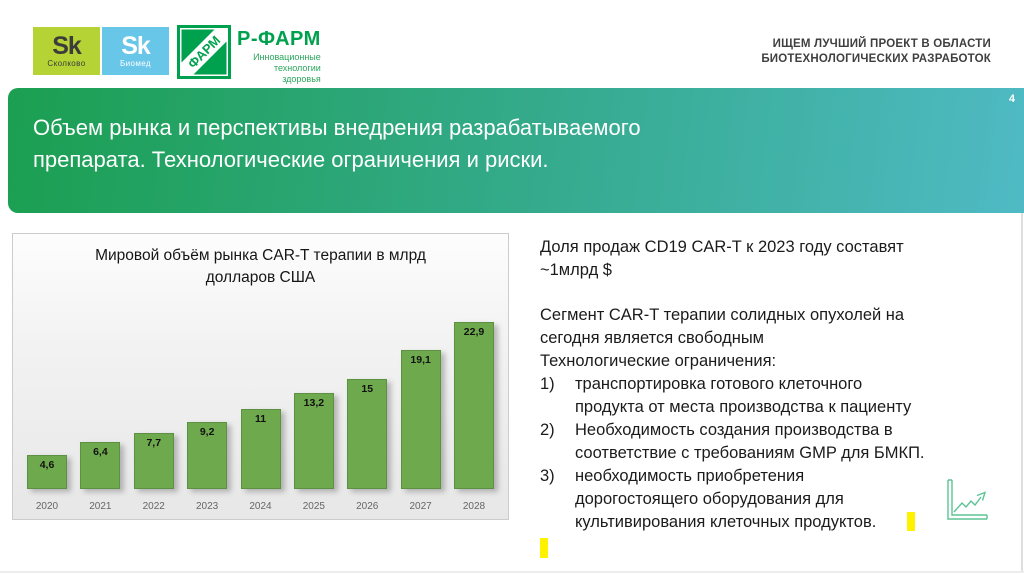 Image resolution: width=1024 pixels, height=574 pixels. I want to click on bar-column-2026: 15, so click(367, 434).